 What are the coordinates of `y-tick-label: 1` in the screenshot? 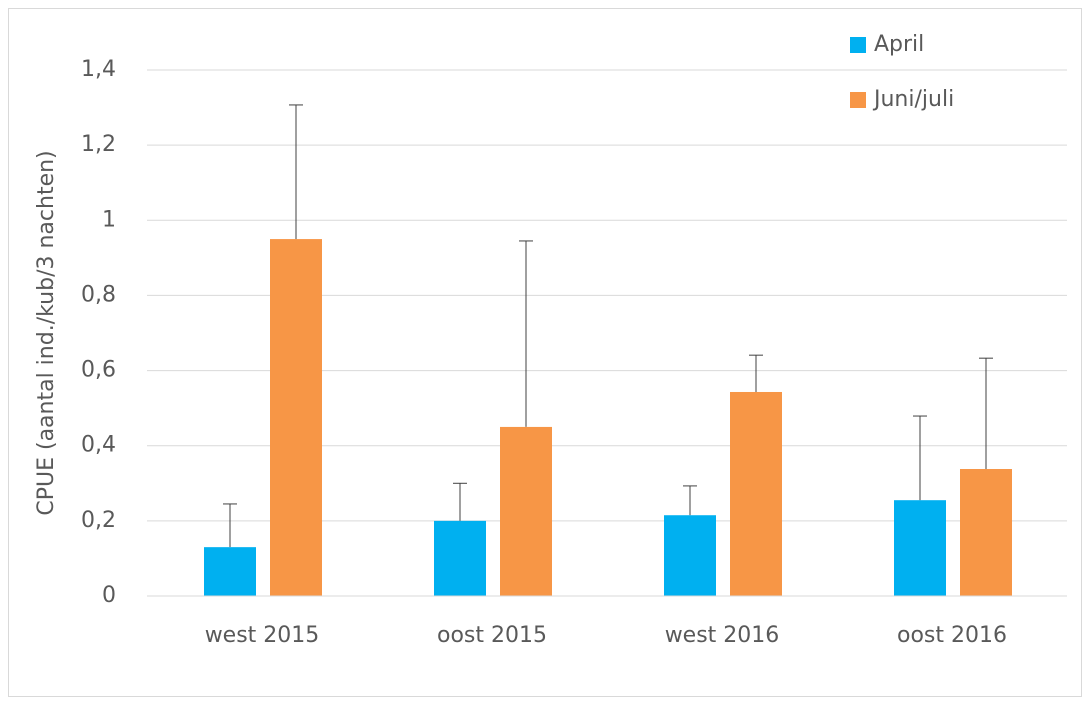 It's located at (109, 219).